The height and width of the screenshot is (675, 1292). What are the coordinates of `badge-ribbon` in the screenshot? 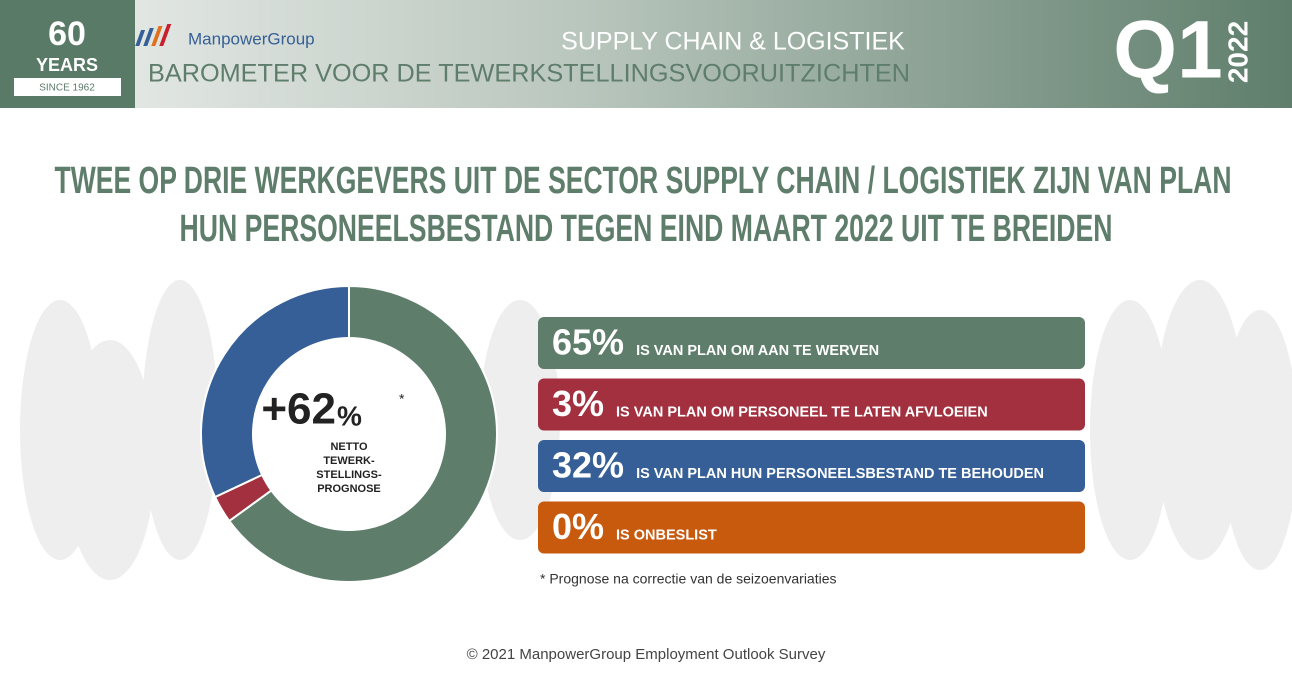 It's located at (67, 87).